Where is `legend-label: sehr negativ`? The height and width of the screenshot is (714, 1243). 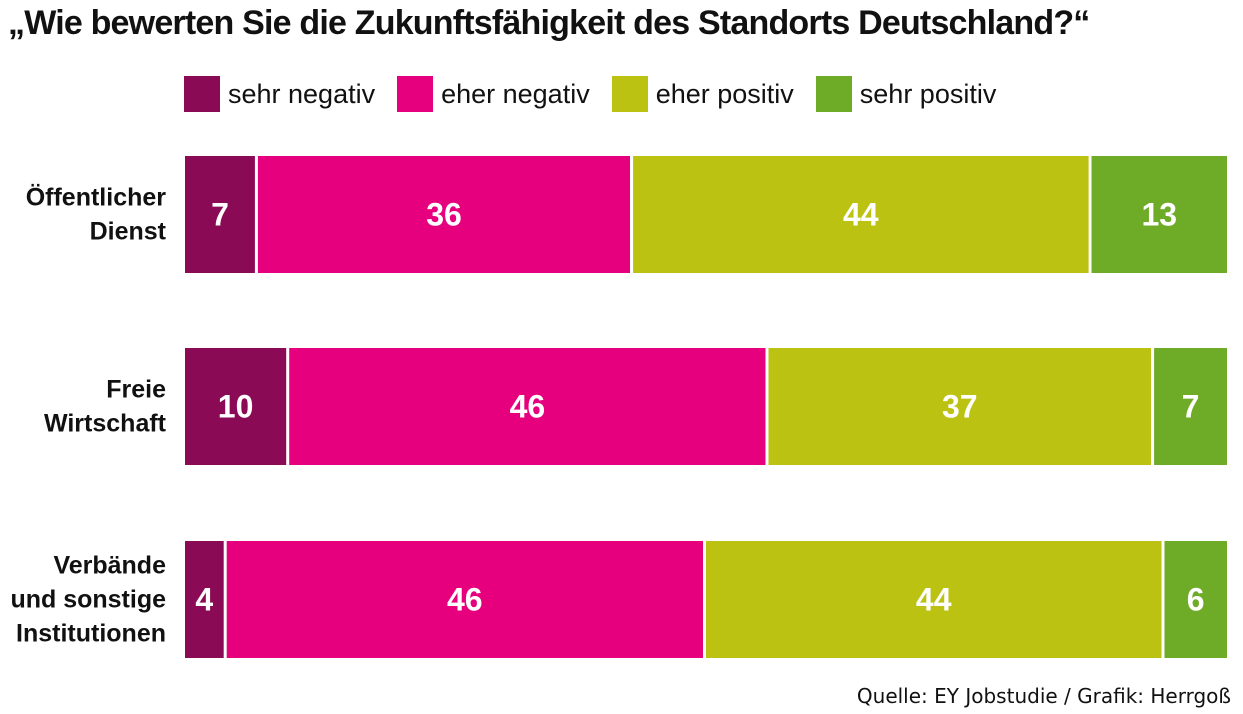 legend-label: sehr negativ is located at coordinates (302, 93).